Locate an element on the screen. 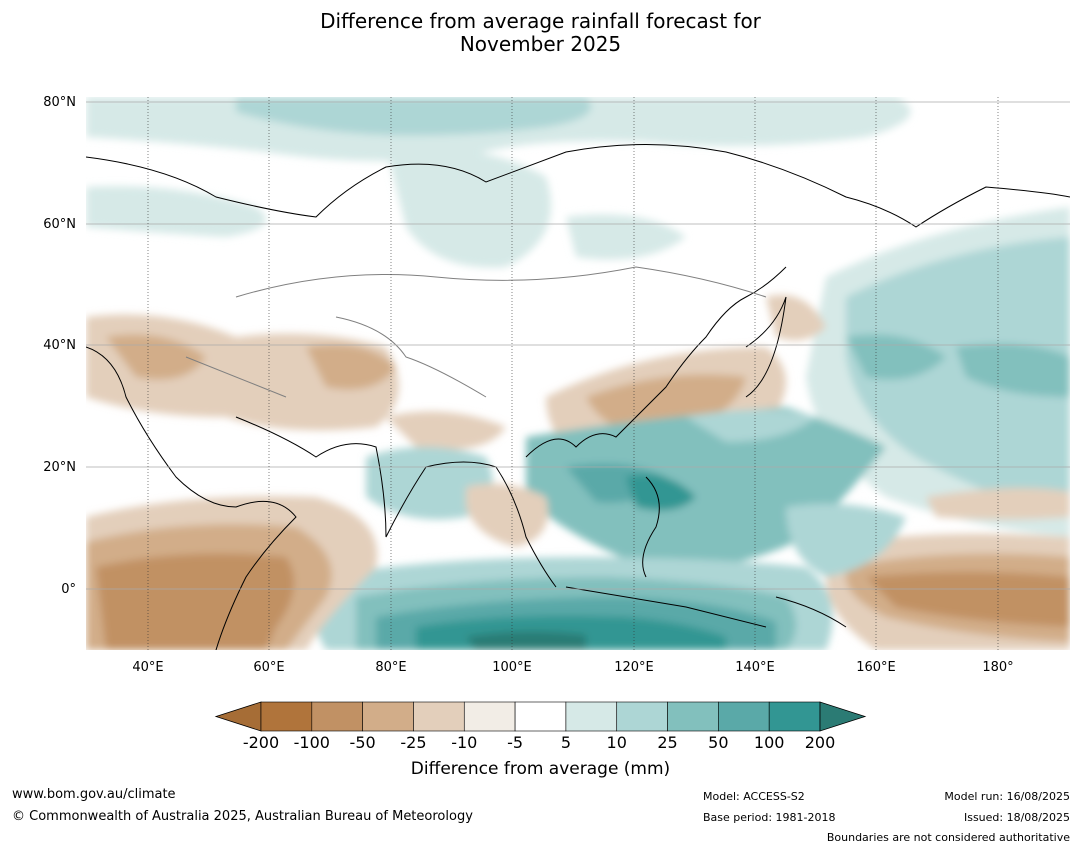  colorbar-tick-label: -100 is located at coordinates (311, 742).